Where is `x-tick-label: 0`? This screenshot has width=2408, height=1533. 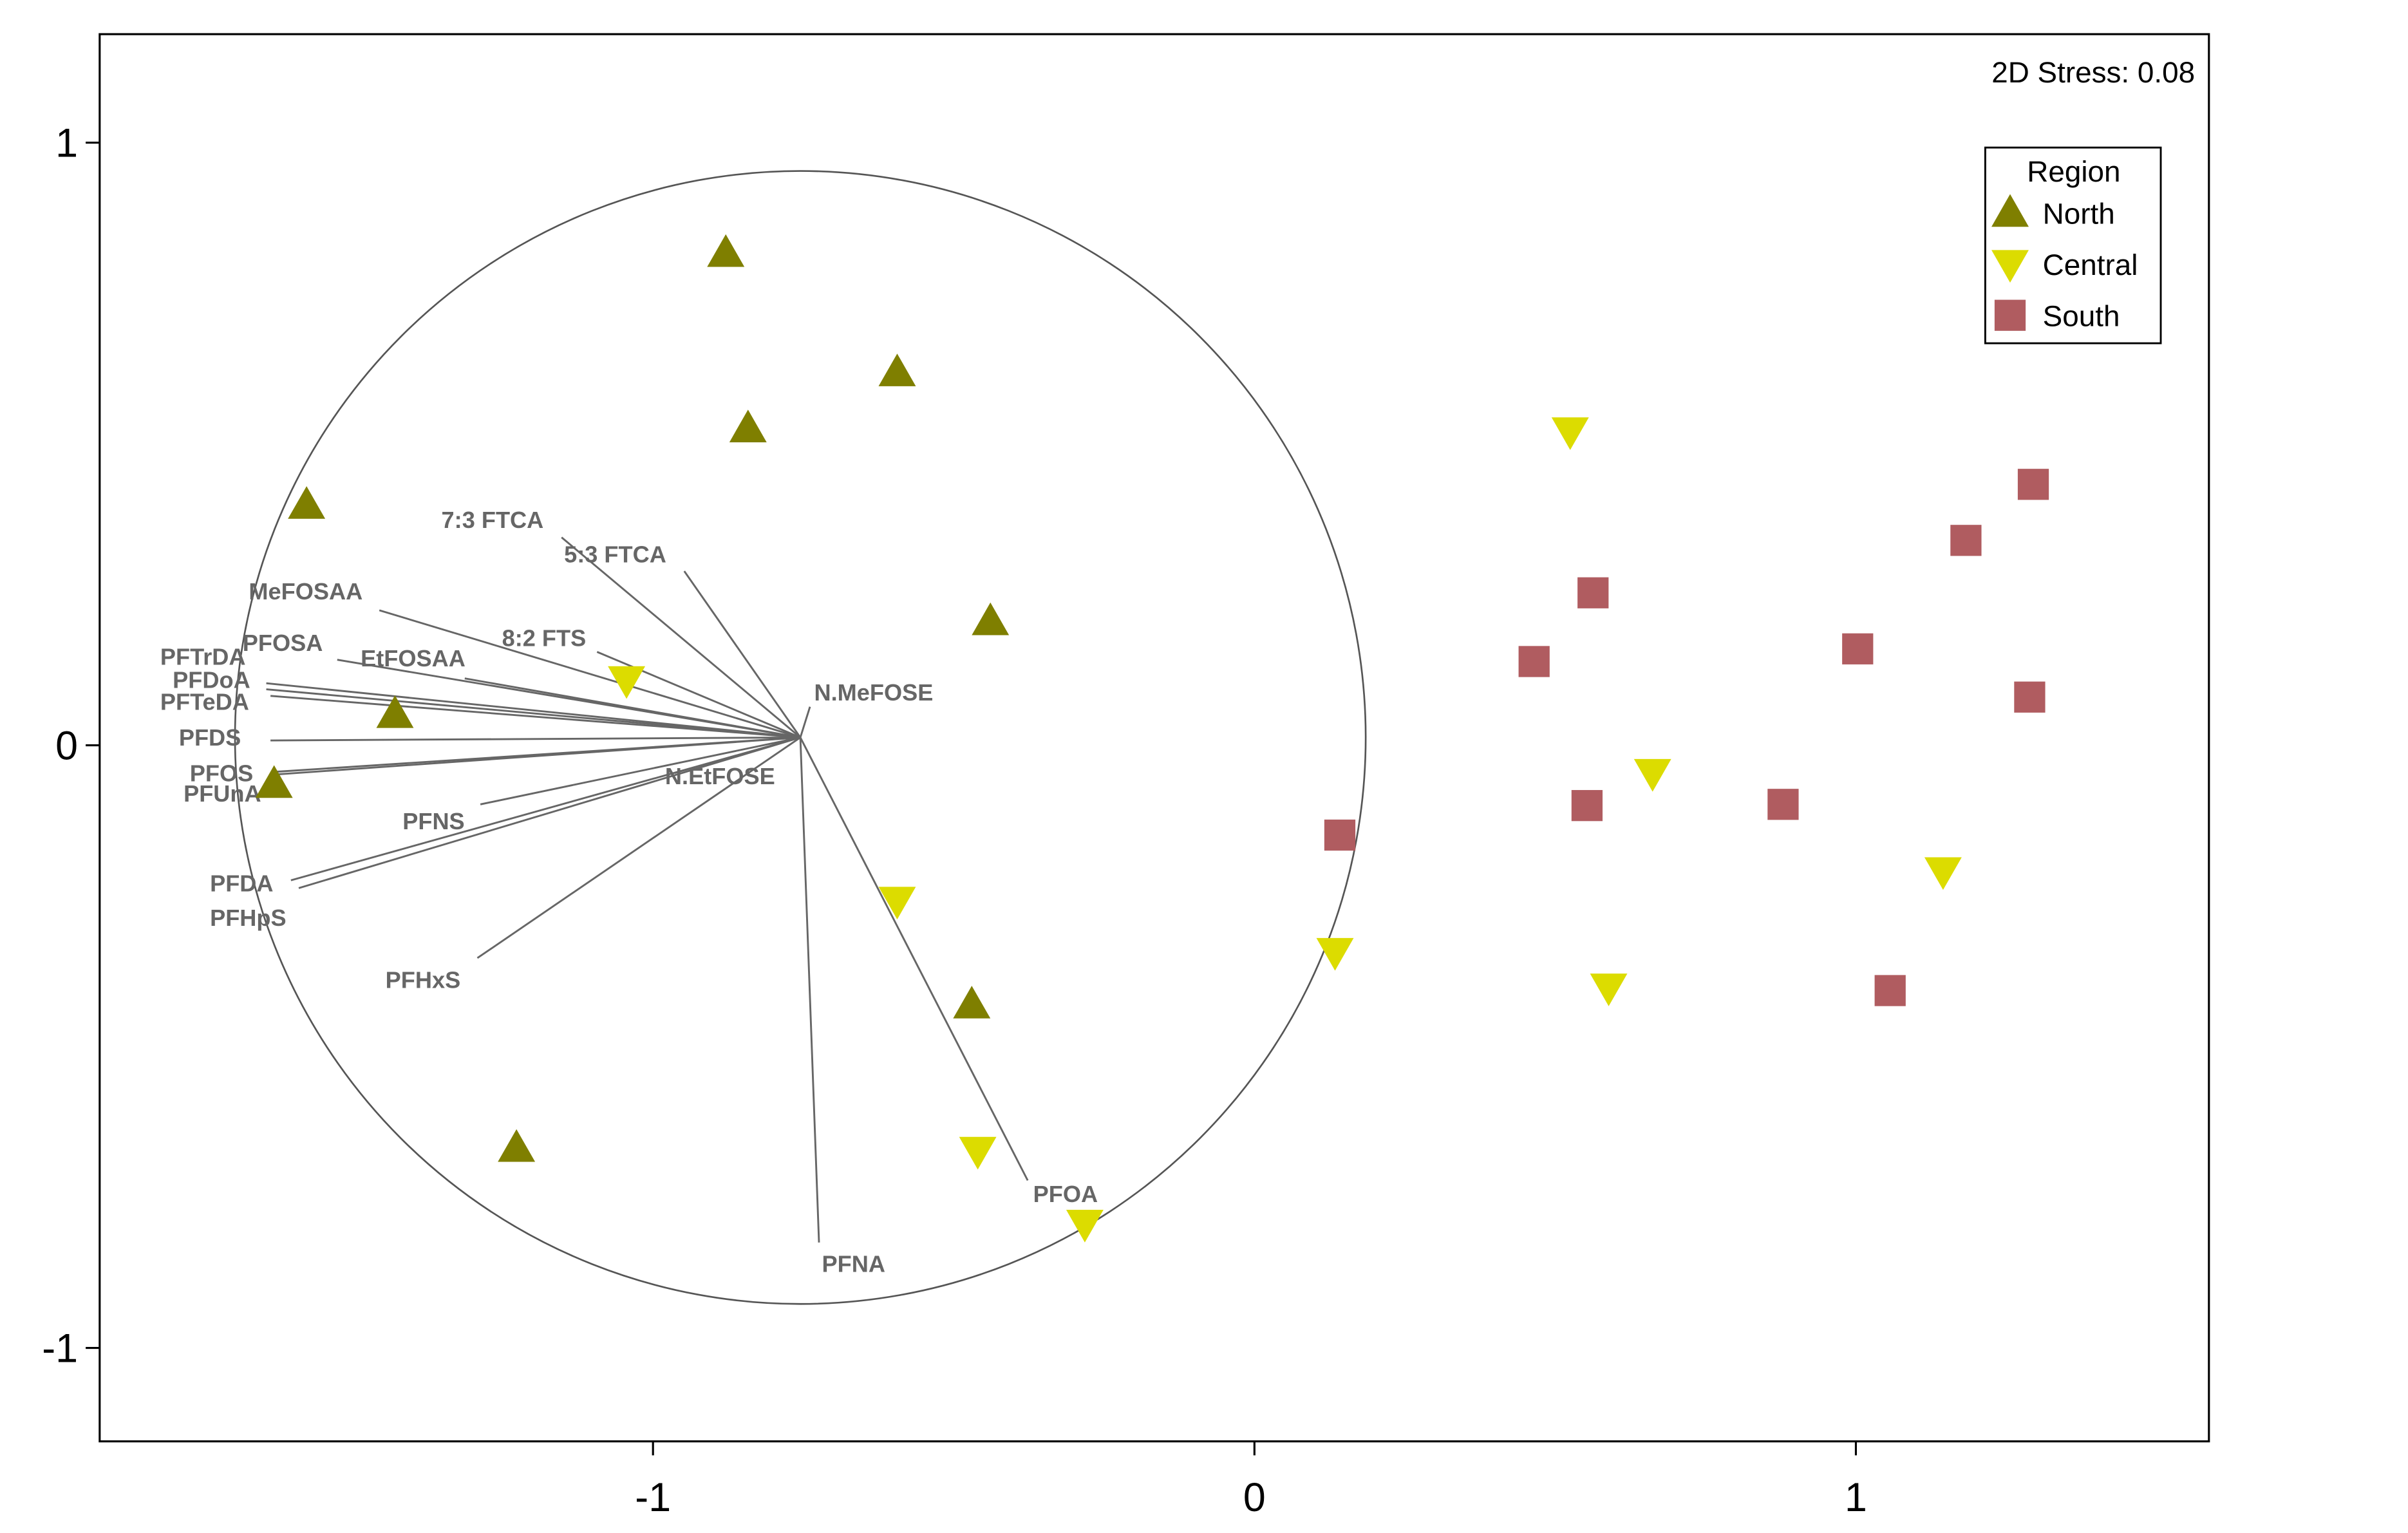
x-tick-label: 0 is located at coordinates (1254, 1498).